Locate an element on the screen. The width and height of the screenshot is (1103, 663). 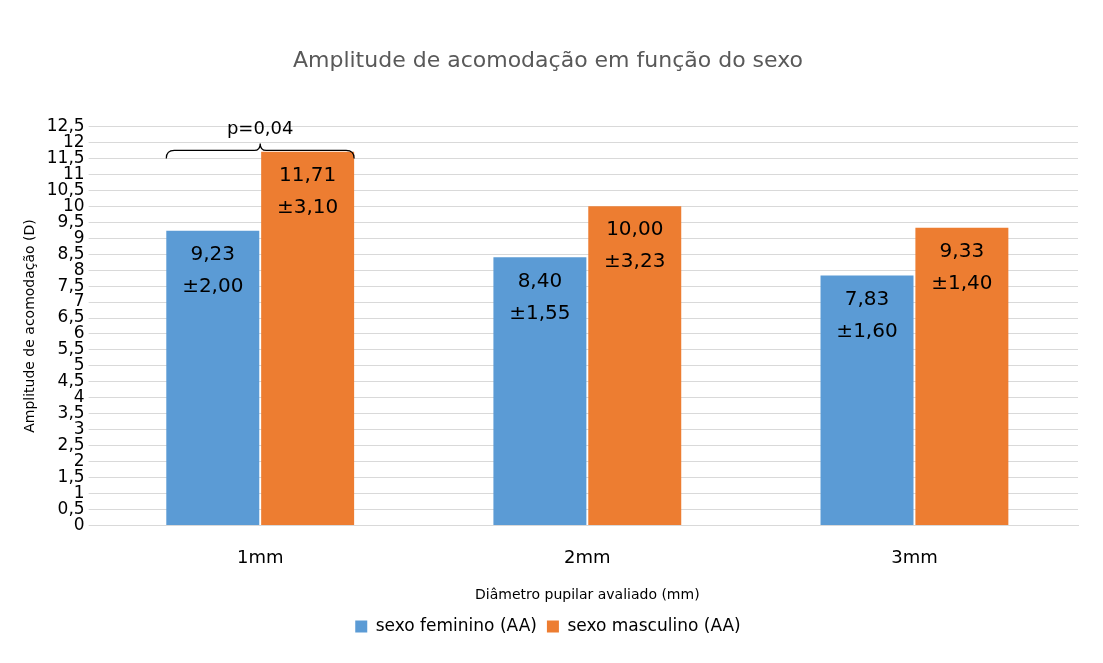
y-tick-label: 6,5 is located at coordinates (71, 316).